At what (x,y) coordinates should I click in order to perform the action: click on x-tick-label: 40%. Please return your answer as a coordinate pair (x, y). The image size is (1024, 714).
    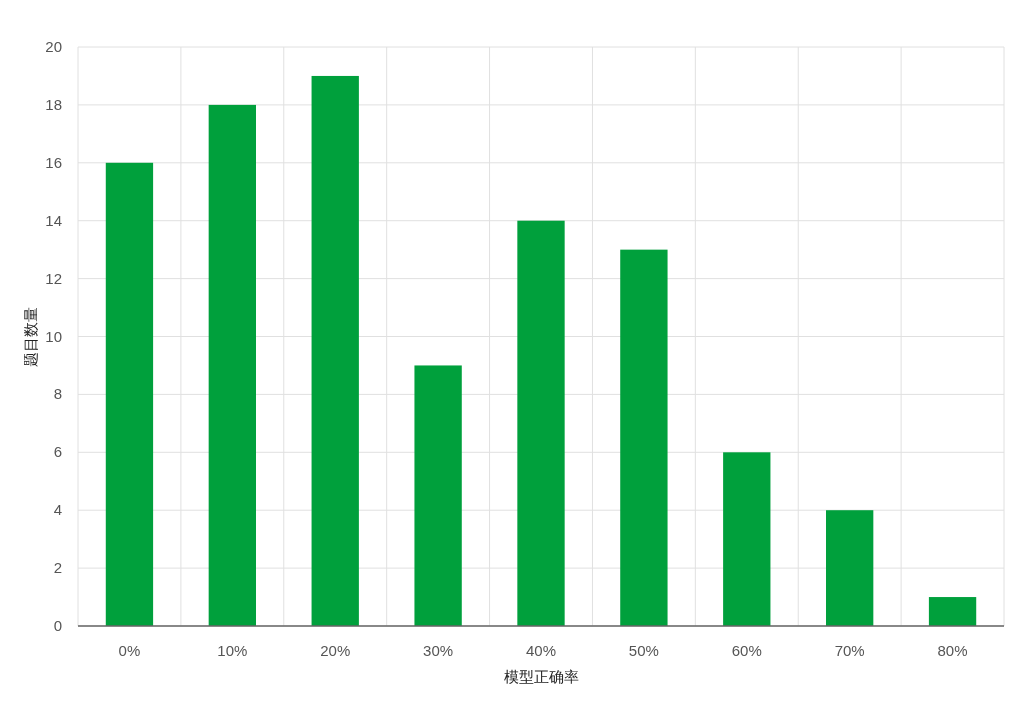
    Looking at the image, I should click on (541, 650).